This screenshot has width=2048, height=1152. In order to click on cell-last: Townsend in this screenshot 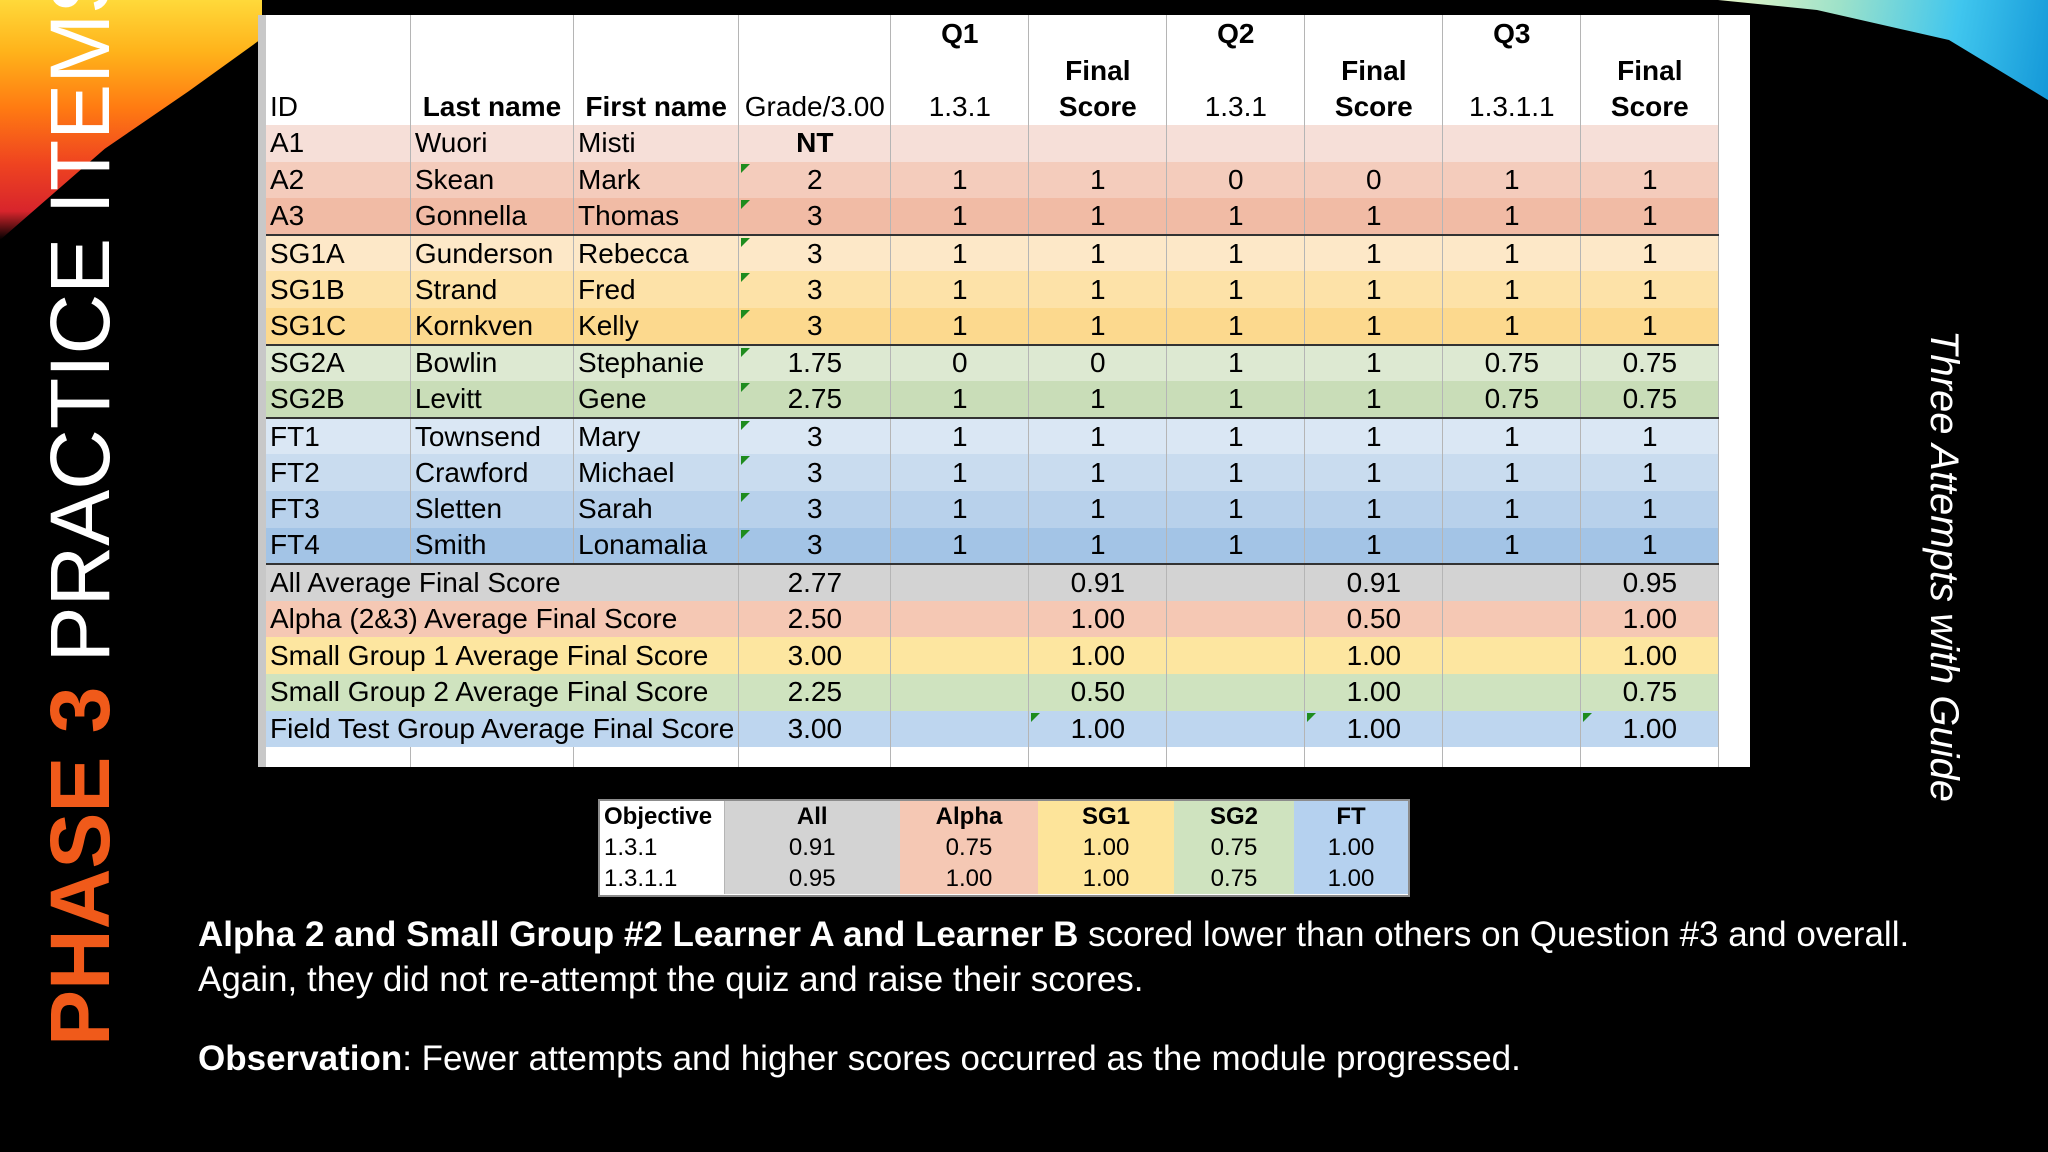, I will do `click(492, 435)`.